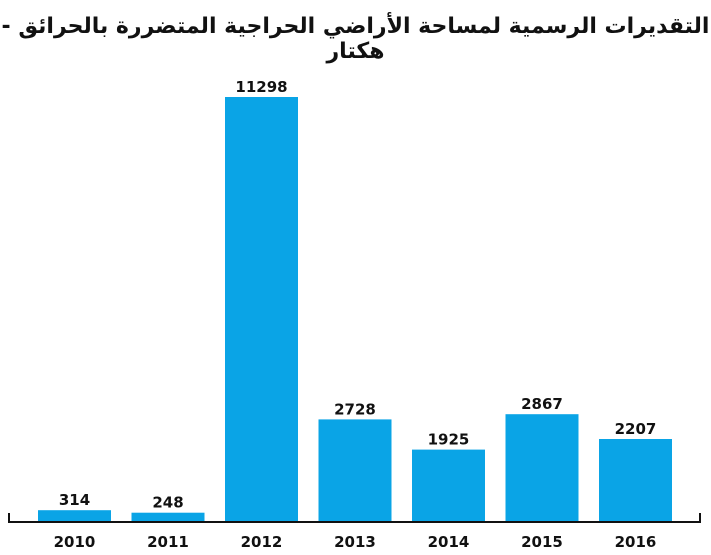 This screenshot has width=711, height=555. What do you see at coordinates (542, 542) in the screenshot?
I see `x-tick-label-2015: 2015` at bounding box center [542, 542].